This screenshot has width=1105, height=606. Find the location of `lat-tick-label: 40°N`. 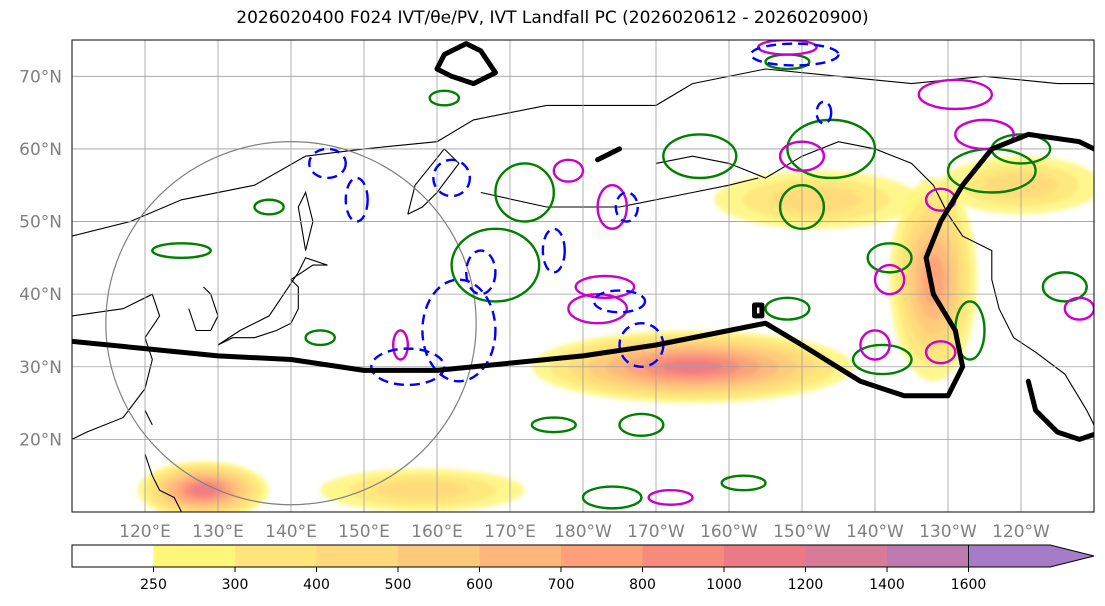

lat-tick-label: 40°N is located at coordinates (40, 295).